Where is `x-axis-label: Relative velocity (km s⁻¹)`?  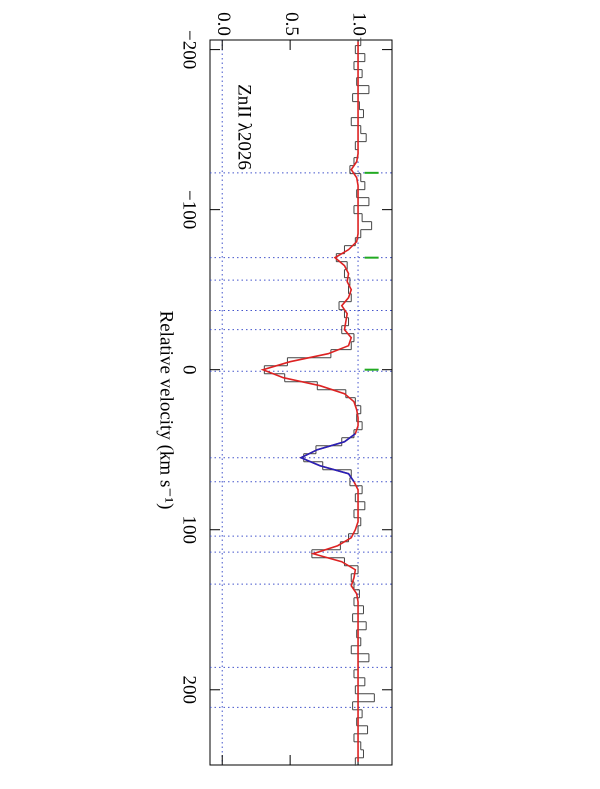
x-axis-label: Relative velocity (km s⁻¹) is located at coordinates (166, 410).